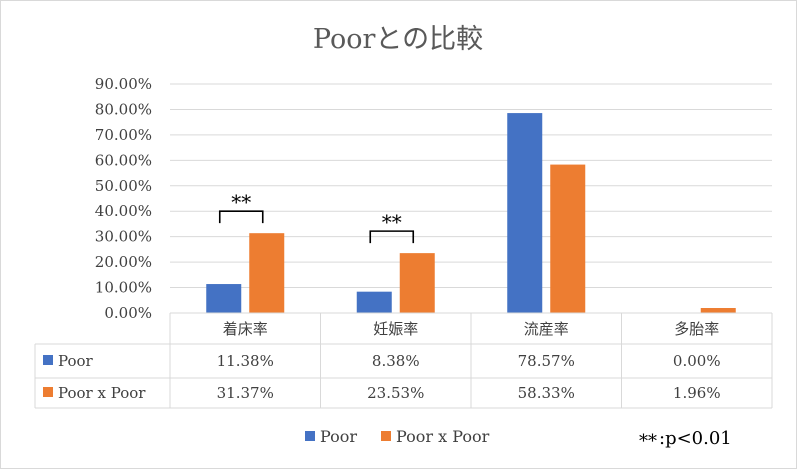 The width and height of the screenshot is (797, 469). Describe the element at coordinates (123, 262) in the screenshot. I see `y-tick-label: 20.00%` at that location.